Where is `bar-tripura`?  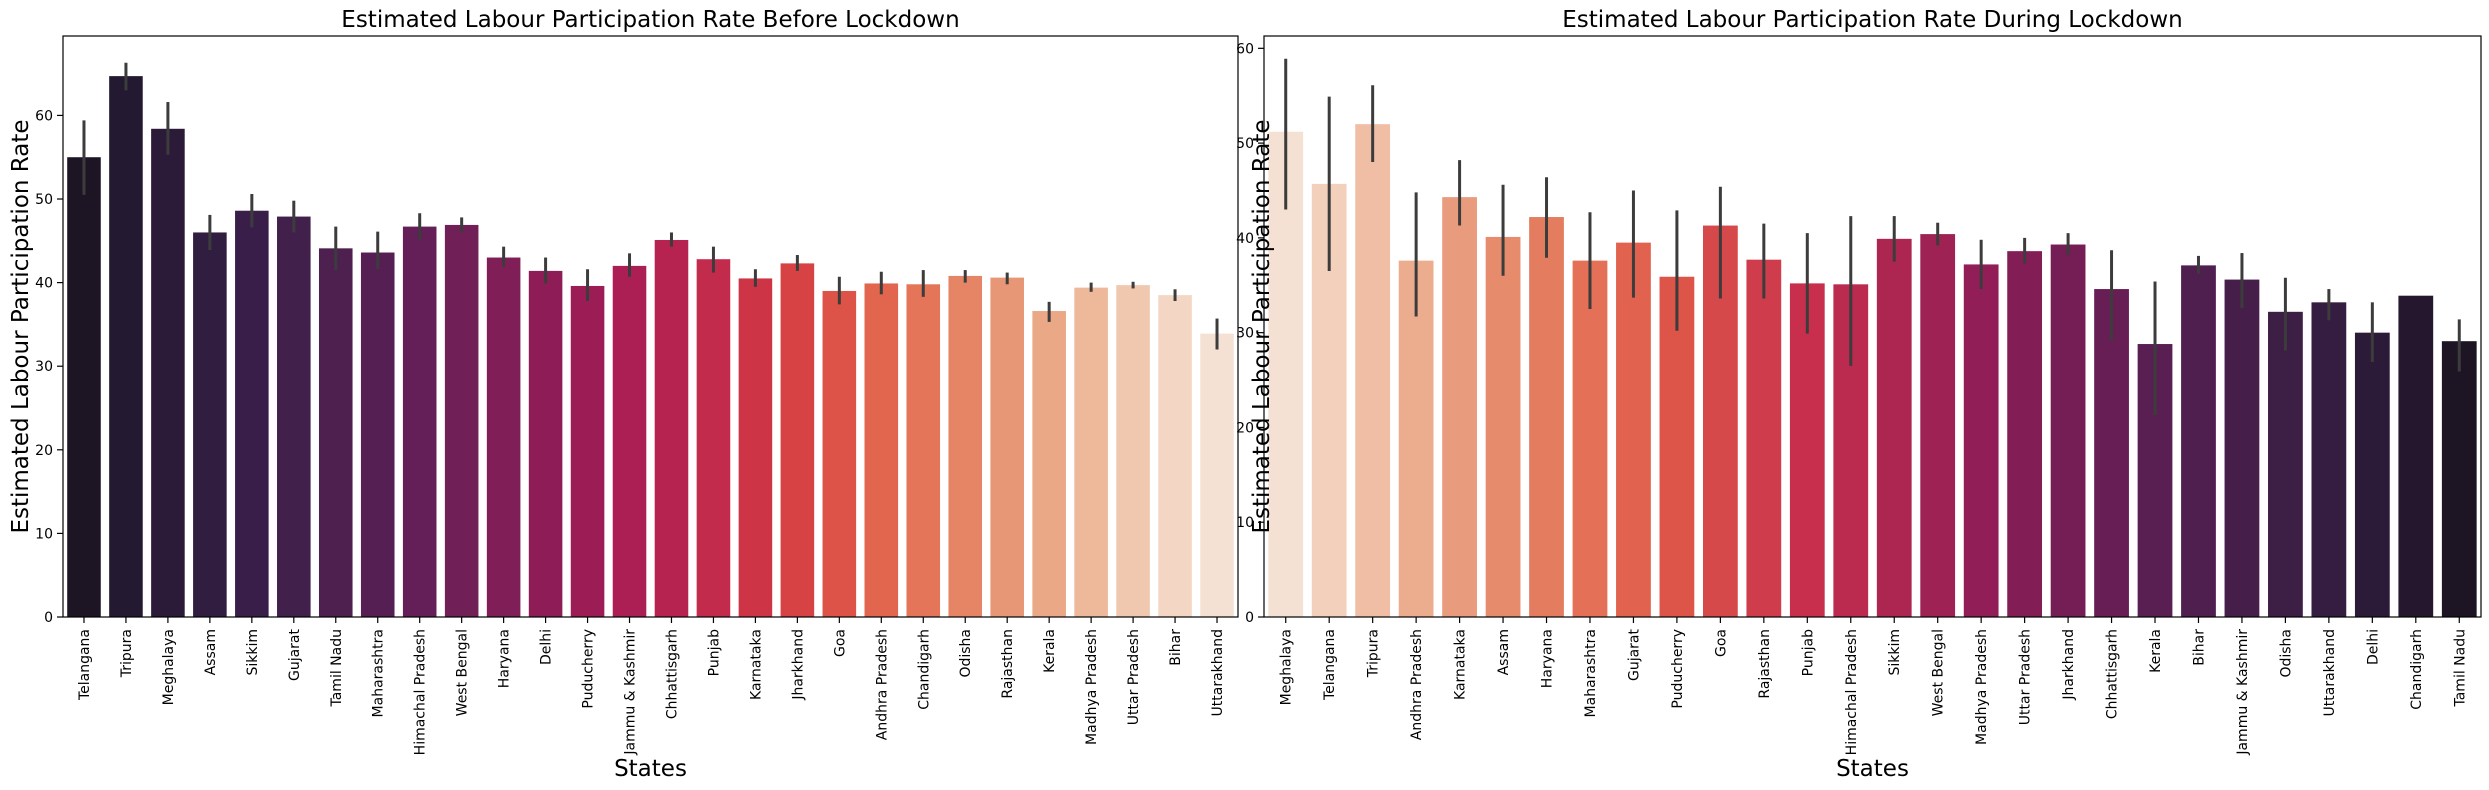
bar-tripura is located at coordinates (126, 346).